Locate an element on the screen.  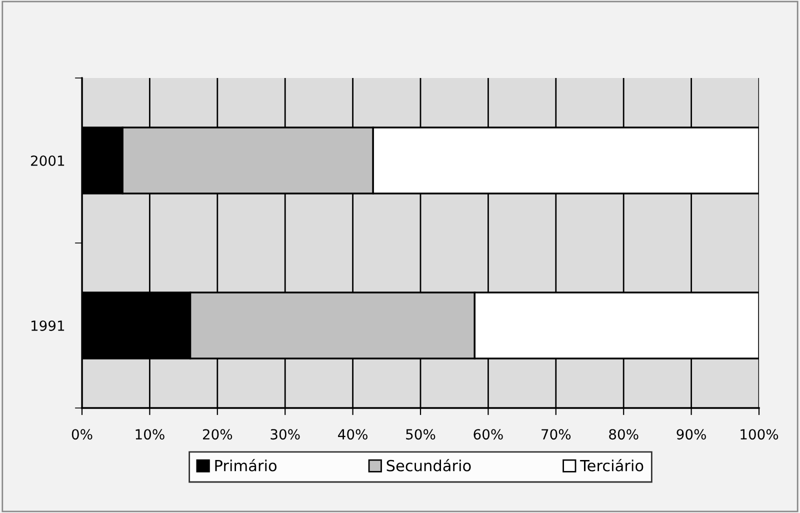
x-tick-label: 0% is located at coordinates (82, 434).